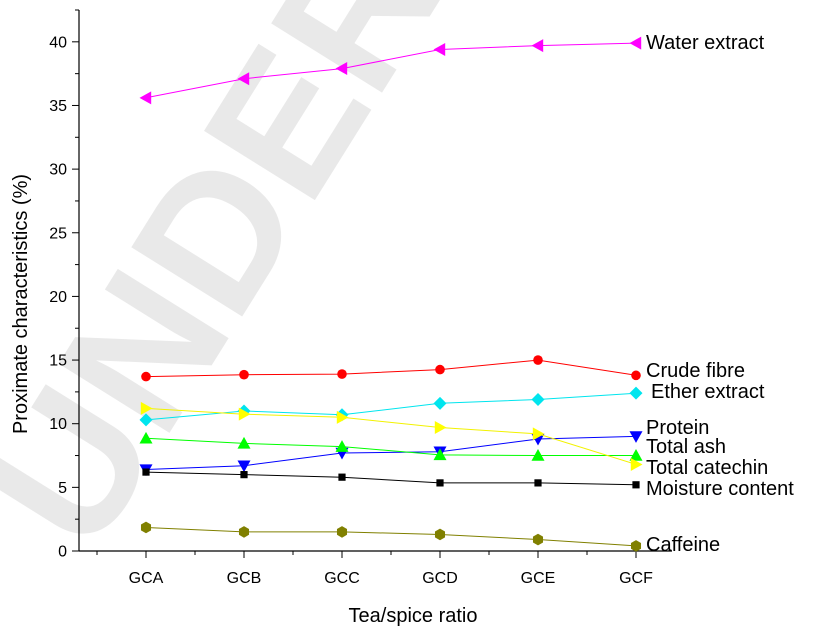  Describe the element at coordinates (342, 578) in the screenshot. I see `x-tick-label: GCC` at that location.